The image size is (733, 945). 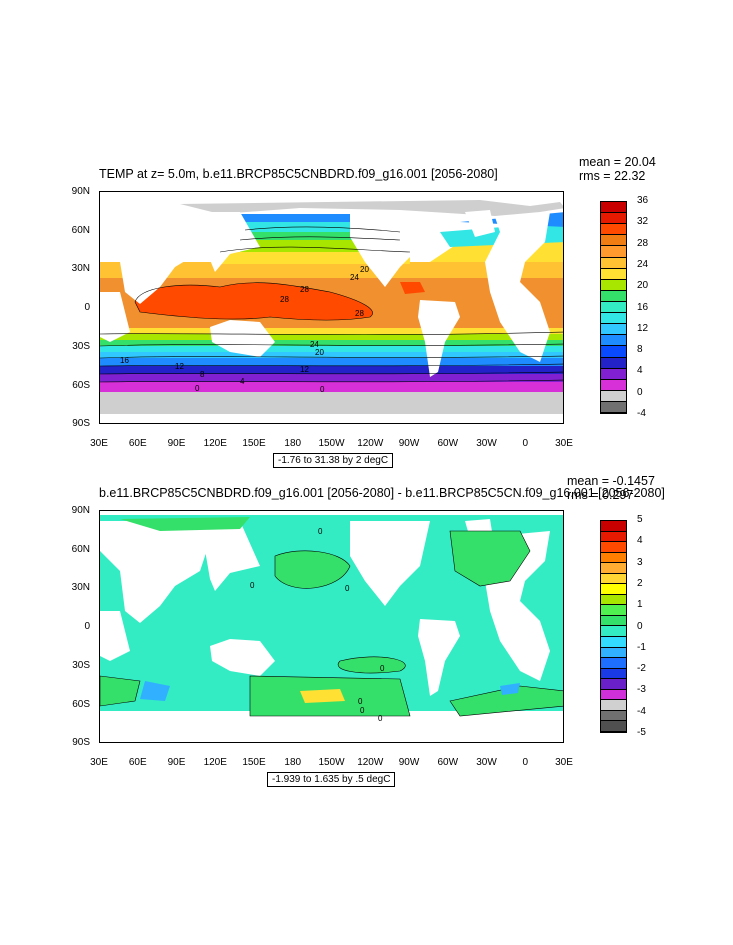 I want to click on colorbar-label: 36, so click(x=643, y=200).